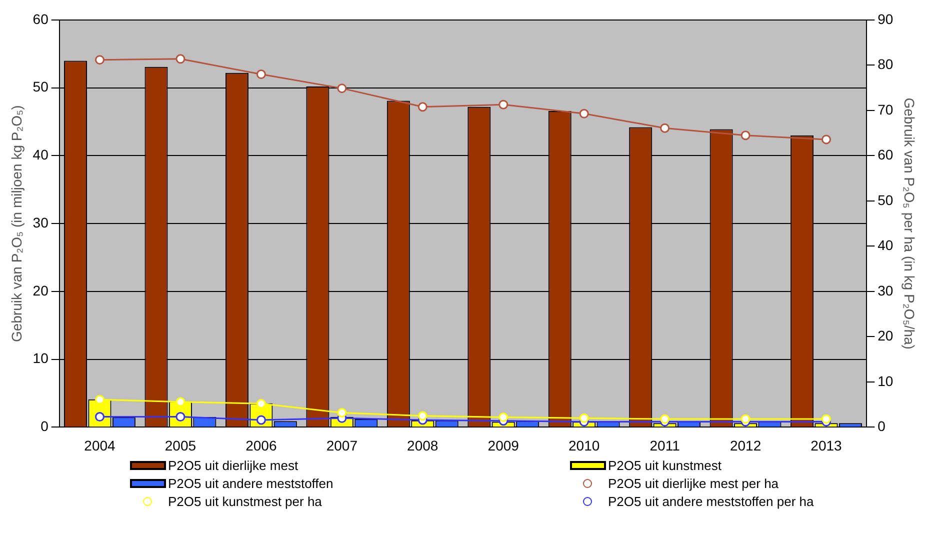 Image resolution: width=926 pixels, height=542 pixels. What do you see at coordinates (886, 64) in the screenshot?
I see `y2-tick-label: 80` at bounding box center [886, 64].